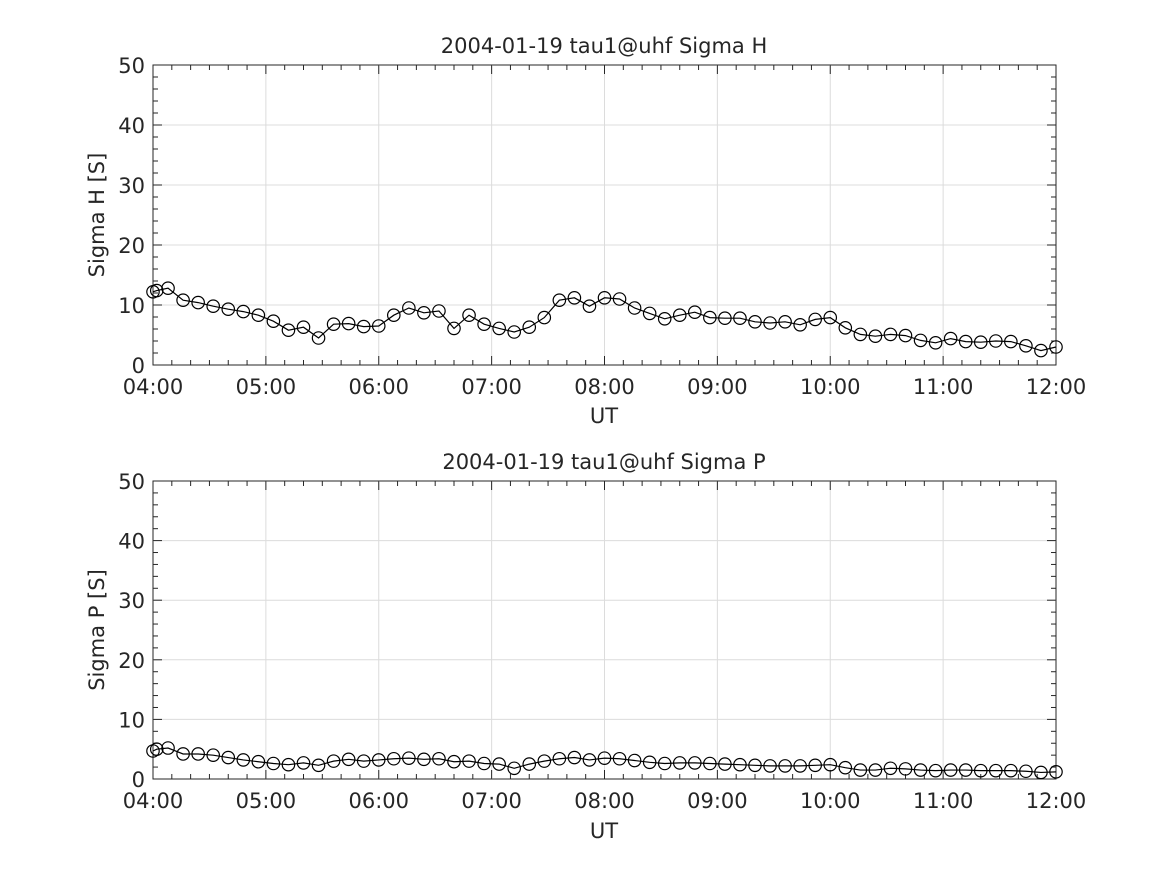  What do you see at coordinates (153, 387) in the screenshot?
I see `sigma-h-x-tick-label: 04:00` at bounding box center [153, 387].